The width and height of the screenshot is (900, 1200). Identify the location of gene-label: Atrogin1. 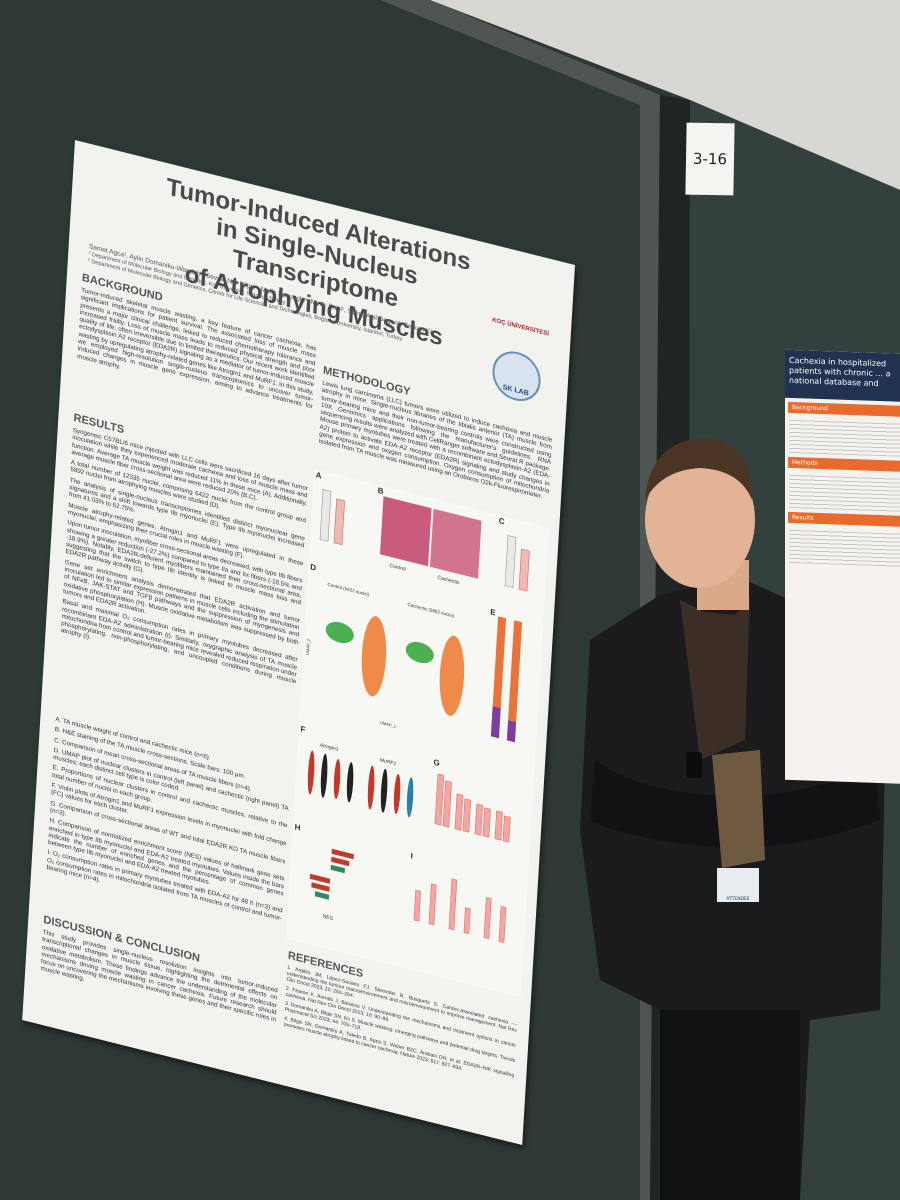
(329, 747).